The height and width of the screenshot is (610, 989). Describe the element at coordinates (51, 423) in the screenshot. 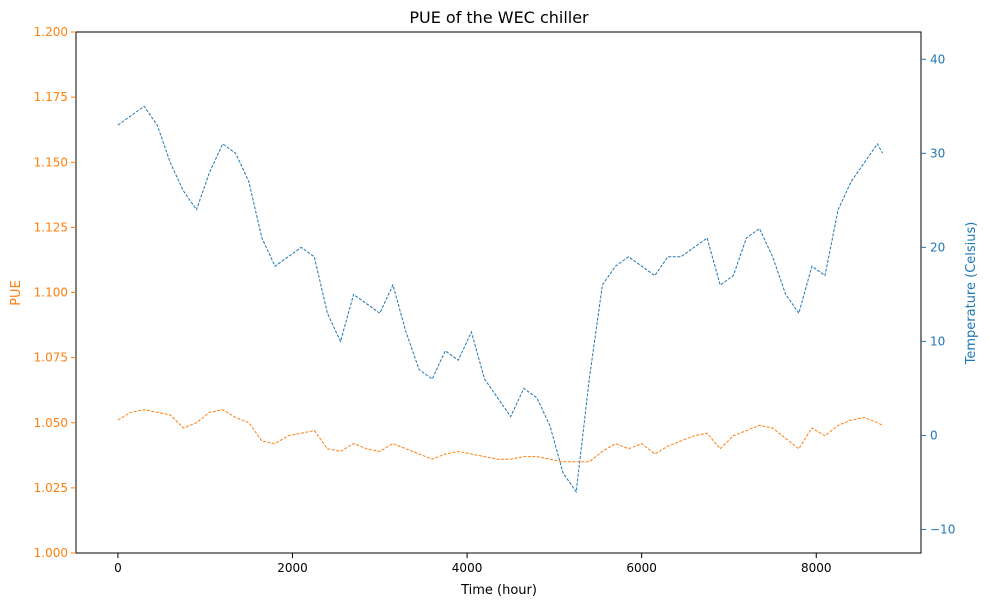

I see `y-left-tick-label: 1.050` at that location.